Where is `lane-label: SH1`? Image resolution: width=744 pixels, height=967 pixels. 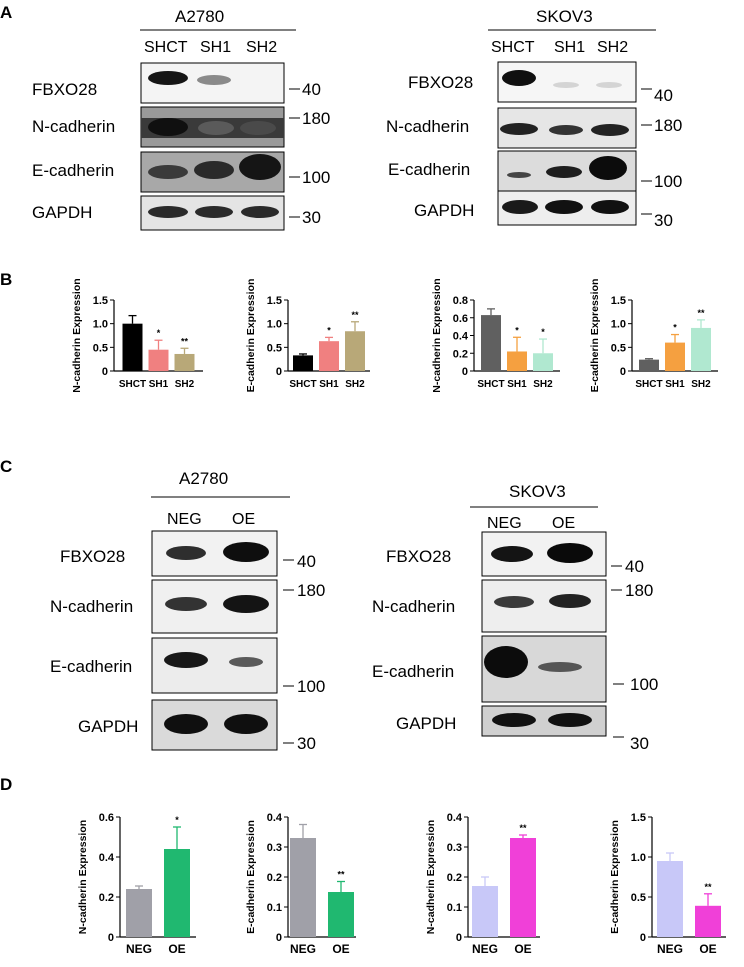
lane-label: SH1 is located at coordinates (215, 47).